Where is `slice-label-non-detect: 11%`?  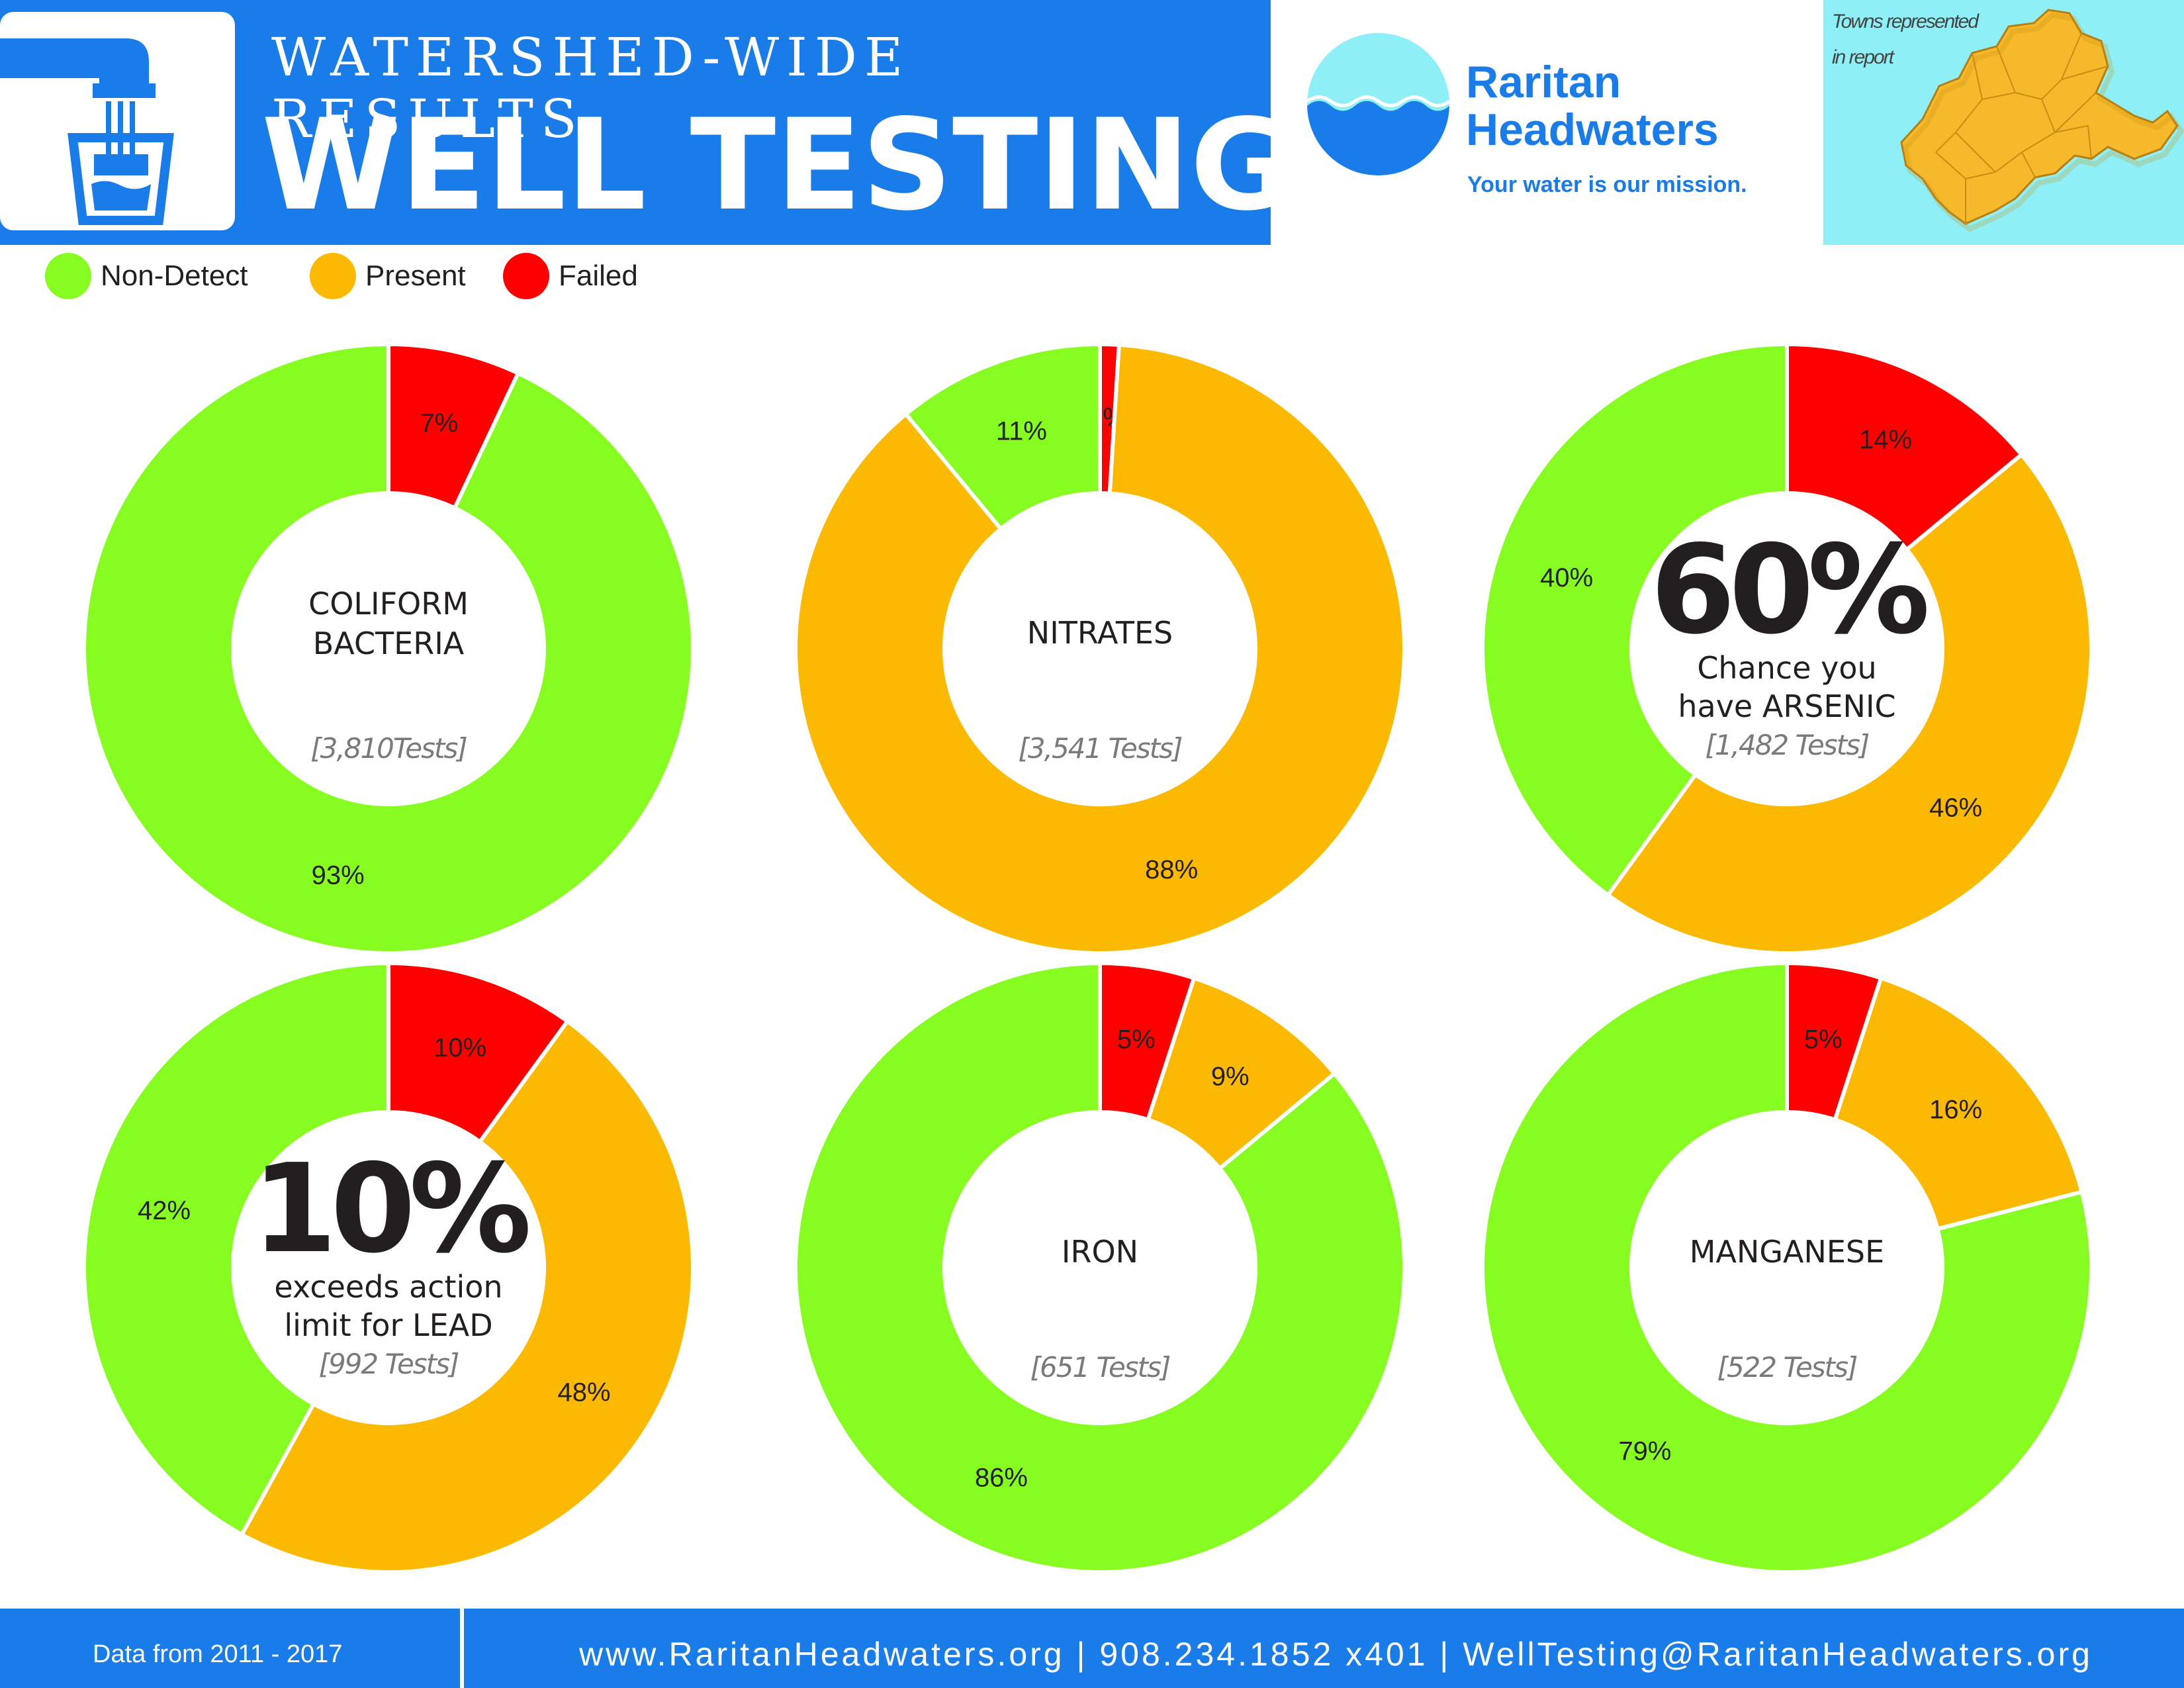
slice-label-non-detect: 11% is located at coordinates (1021, 431).